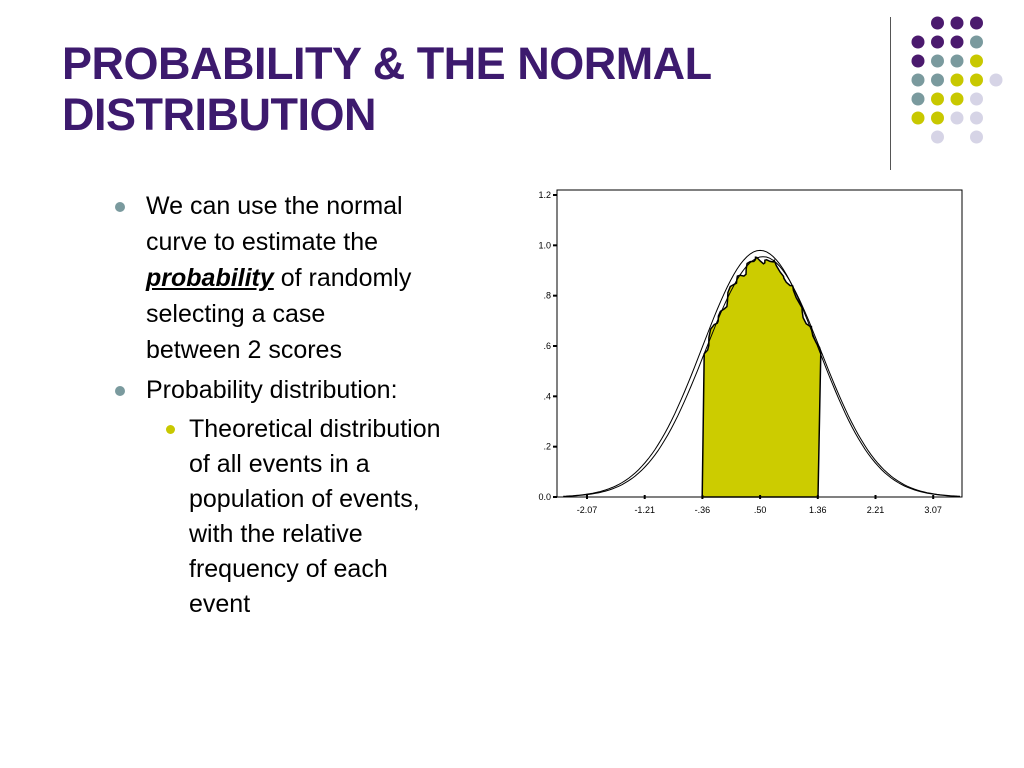 This screenshot has width=1024, height=768. What do you see at coordinates (279, 464) in the screenshot?
I see `sub-bullet-line-2: of all events in a` at bounding box center [279, 464].